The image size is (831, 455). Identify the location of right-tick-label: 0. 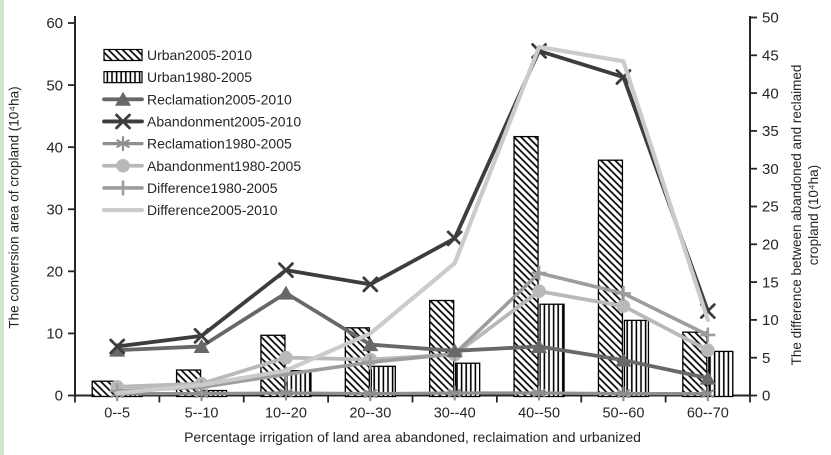
(766, 396).